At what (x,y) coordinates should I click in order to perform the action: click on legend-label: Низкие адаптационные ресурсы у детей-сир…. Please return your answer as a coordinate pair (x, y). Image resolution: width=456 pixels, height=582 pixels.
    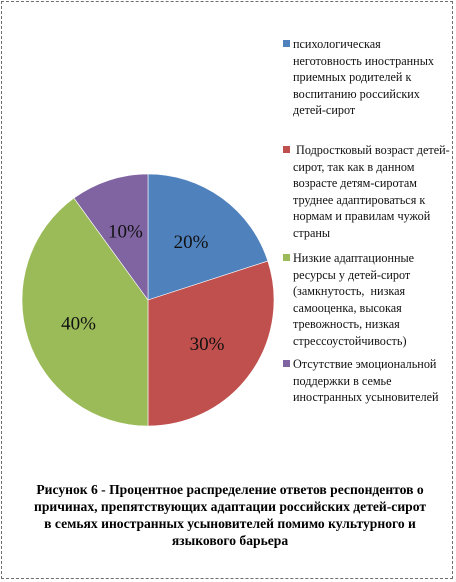
    Looking at the image, I should click on (355, 299).